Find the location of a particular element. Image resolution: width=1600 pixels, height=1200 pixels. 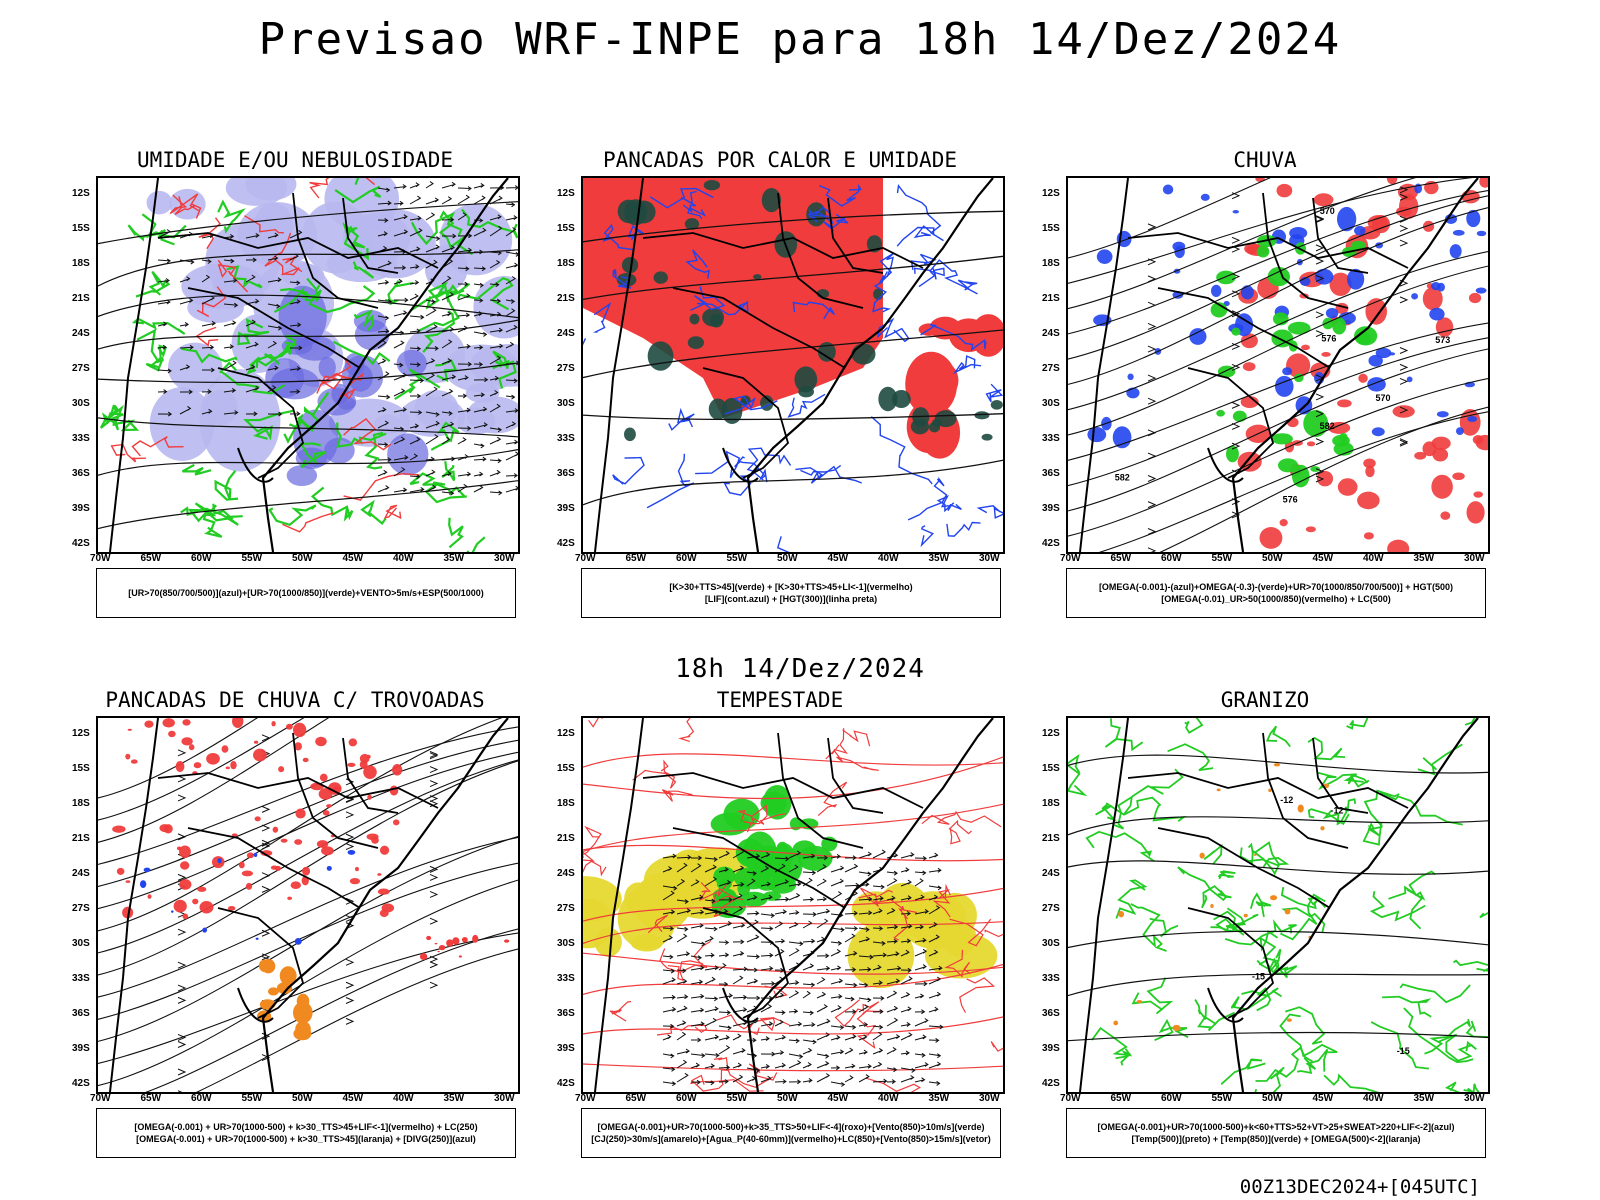

forecast-map is located at coordinates (308, 905).